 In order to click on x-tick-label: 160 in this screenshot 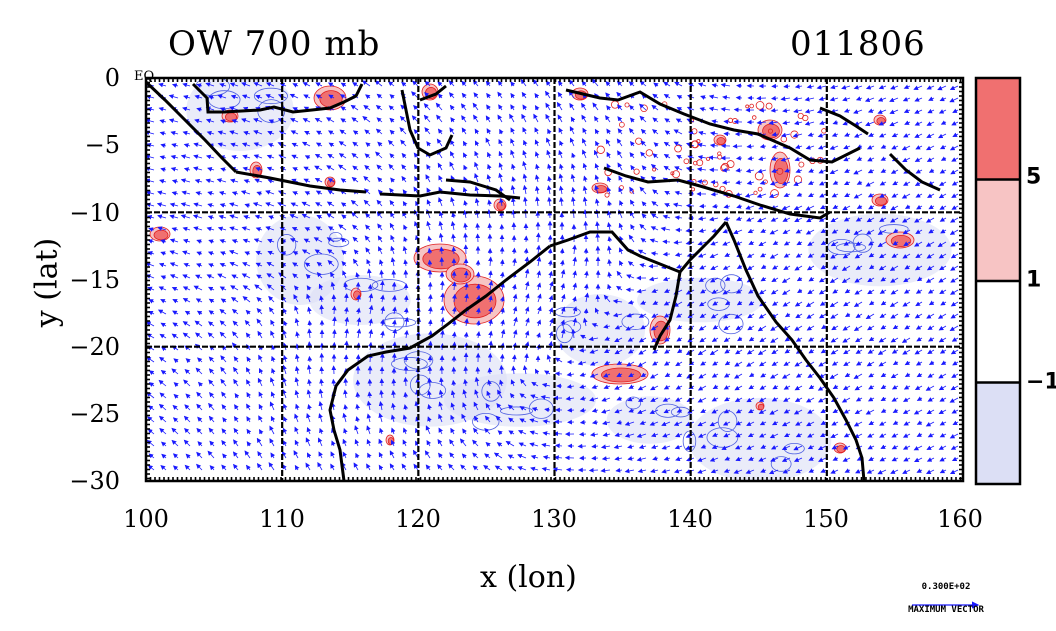, I will do `click(960, 519)`.